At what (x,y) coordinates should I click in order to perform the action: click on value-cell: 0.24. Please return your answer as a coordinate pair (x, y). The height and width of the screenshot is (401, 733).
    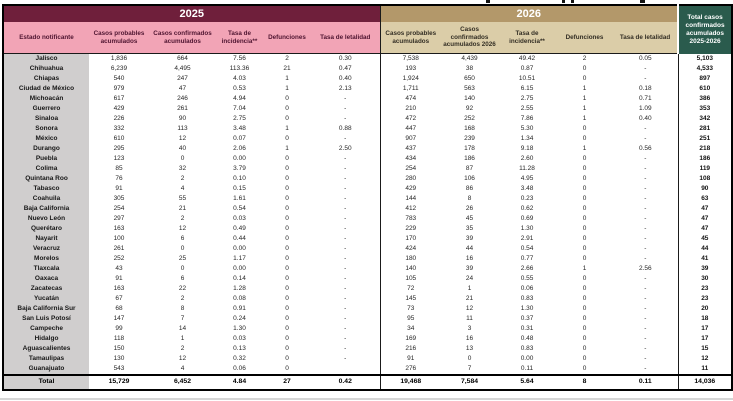
    Looking at the image, I should click on (239, 318).